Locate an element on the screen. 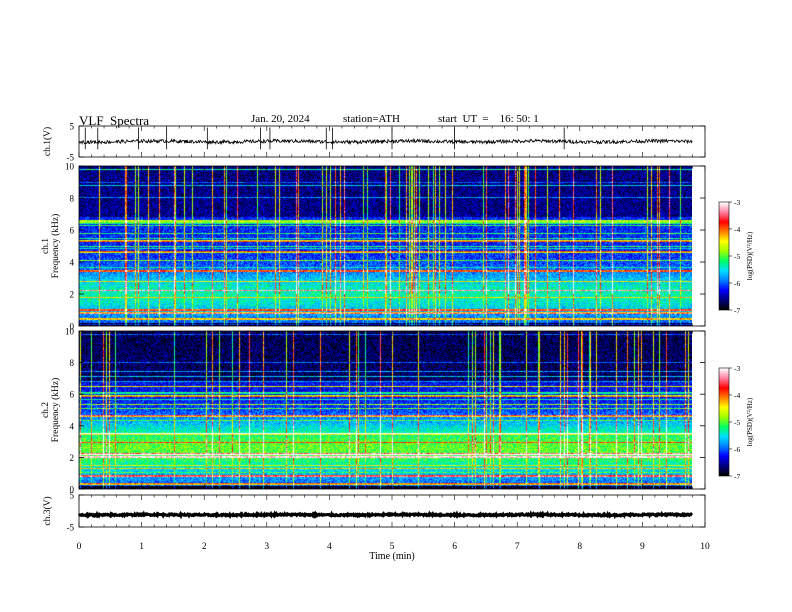 This screenshot has width=792, height=612. ch2-channel-label: ch.2 is located at coordinates (46, 410).